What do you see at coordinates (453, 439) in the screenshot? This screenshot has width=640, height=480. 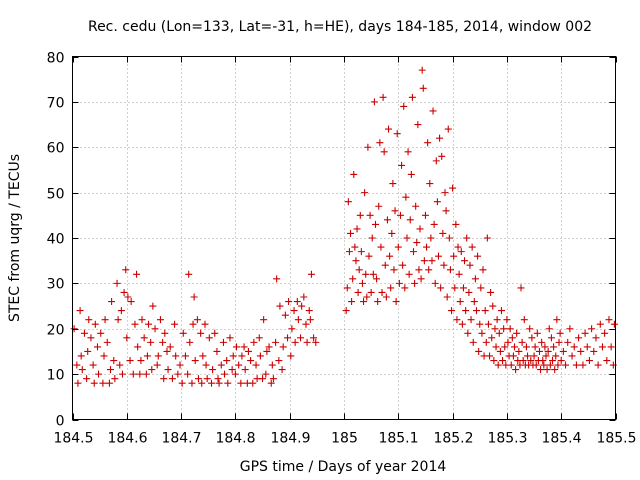 I see `x-tick-label: 185.2` at bounding box center [453, 439].